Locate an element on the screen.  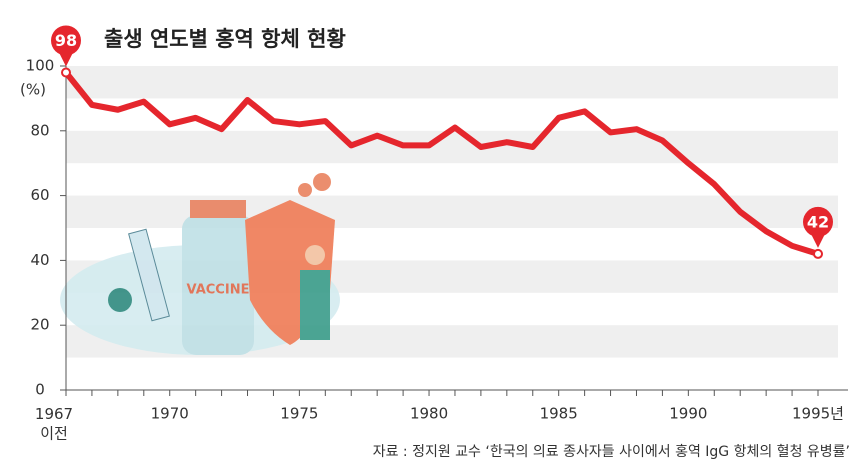
x-tick-label: 1967 이전 is located at coordinates (54, 424).